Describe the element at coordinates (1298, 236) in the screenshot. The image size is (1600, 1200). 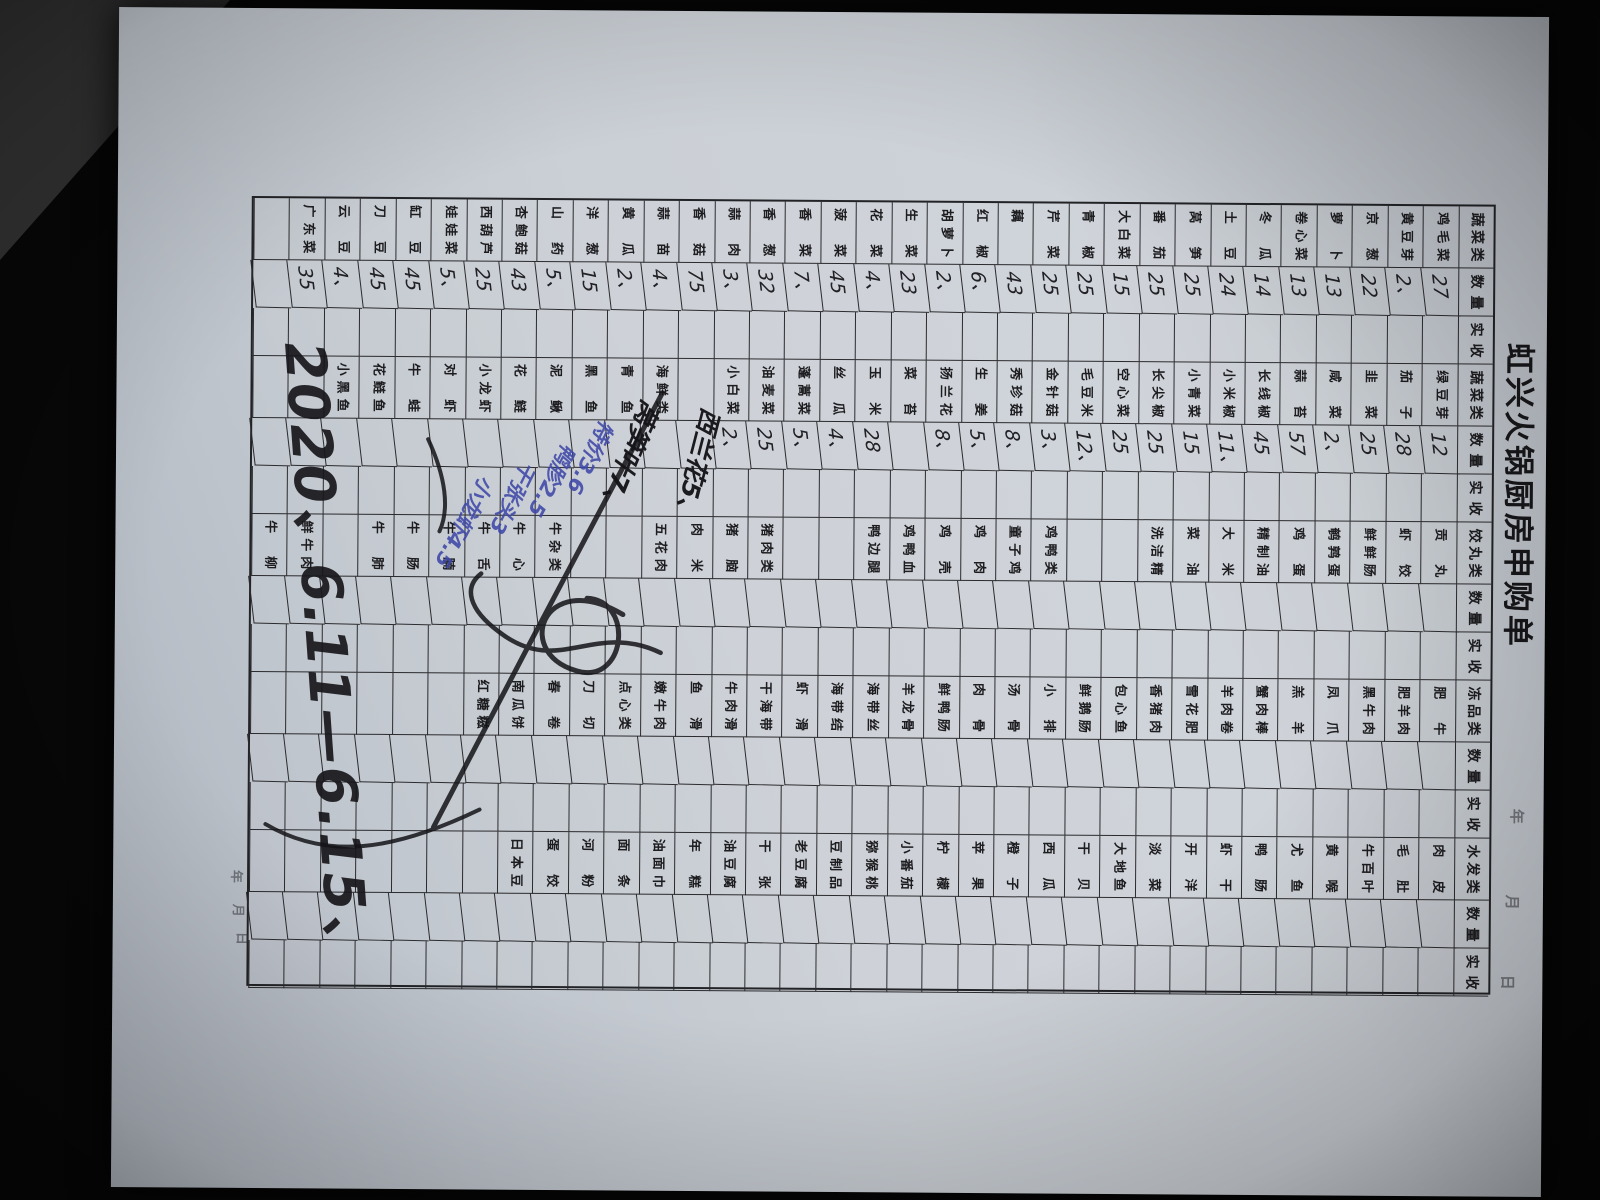
I see `item-cell: 卷心菜` at that location.